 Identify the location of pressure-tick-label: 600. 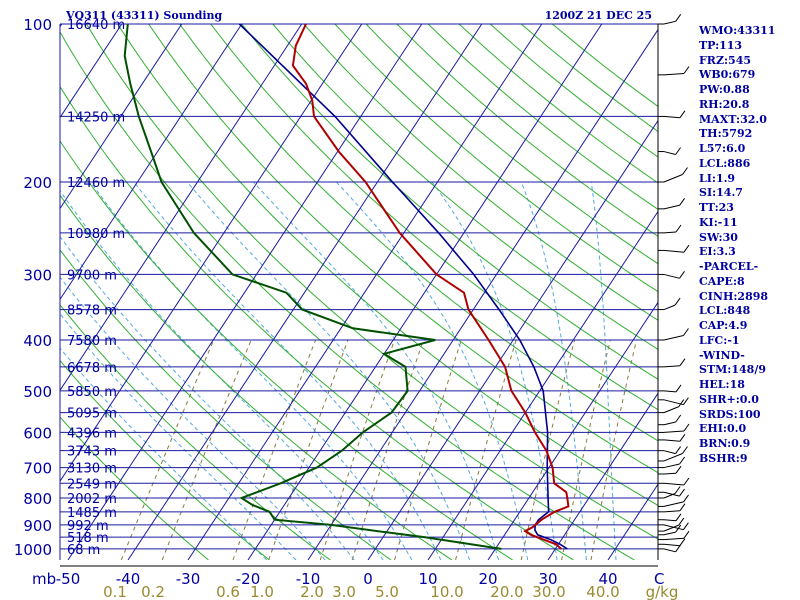
(37, 433).